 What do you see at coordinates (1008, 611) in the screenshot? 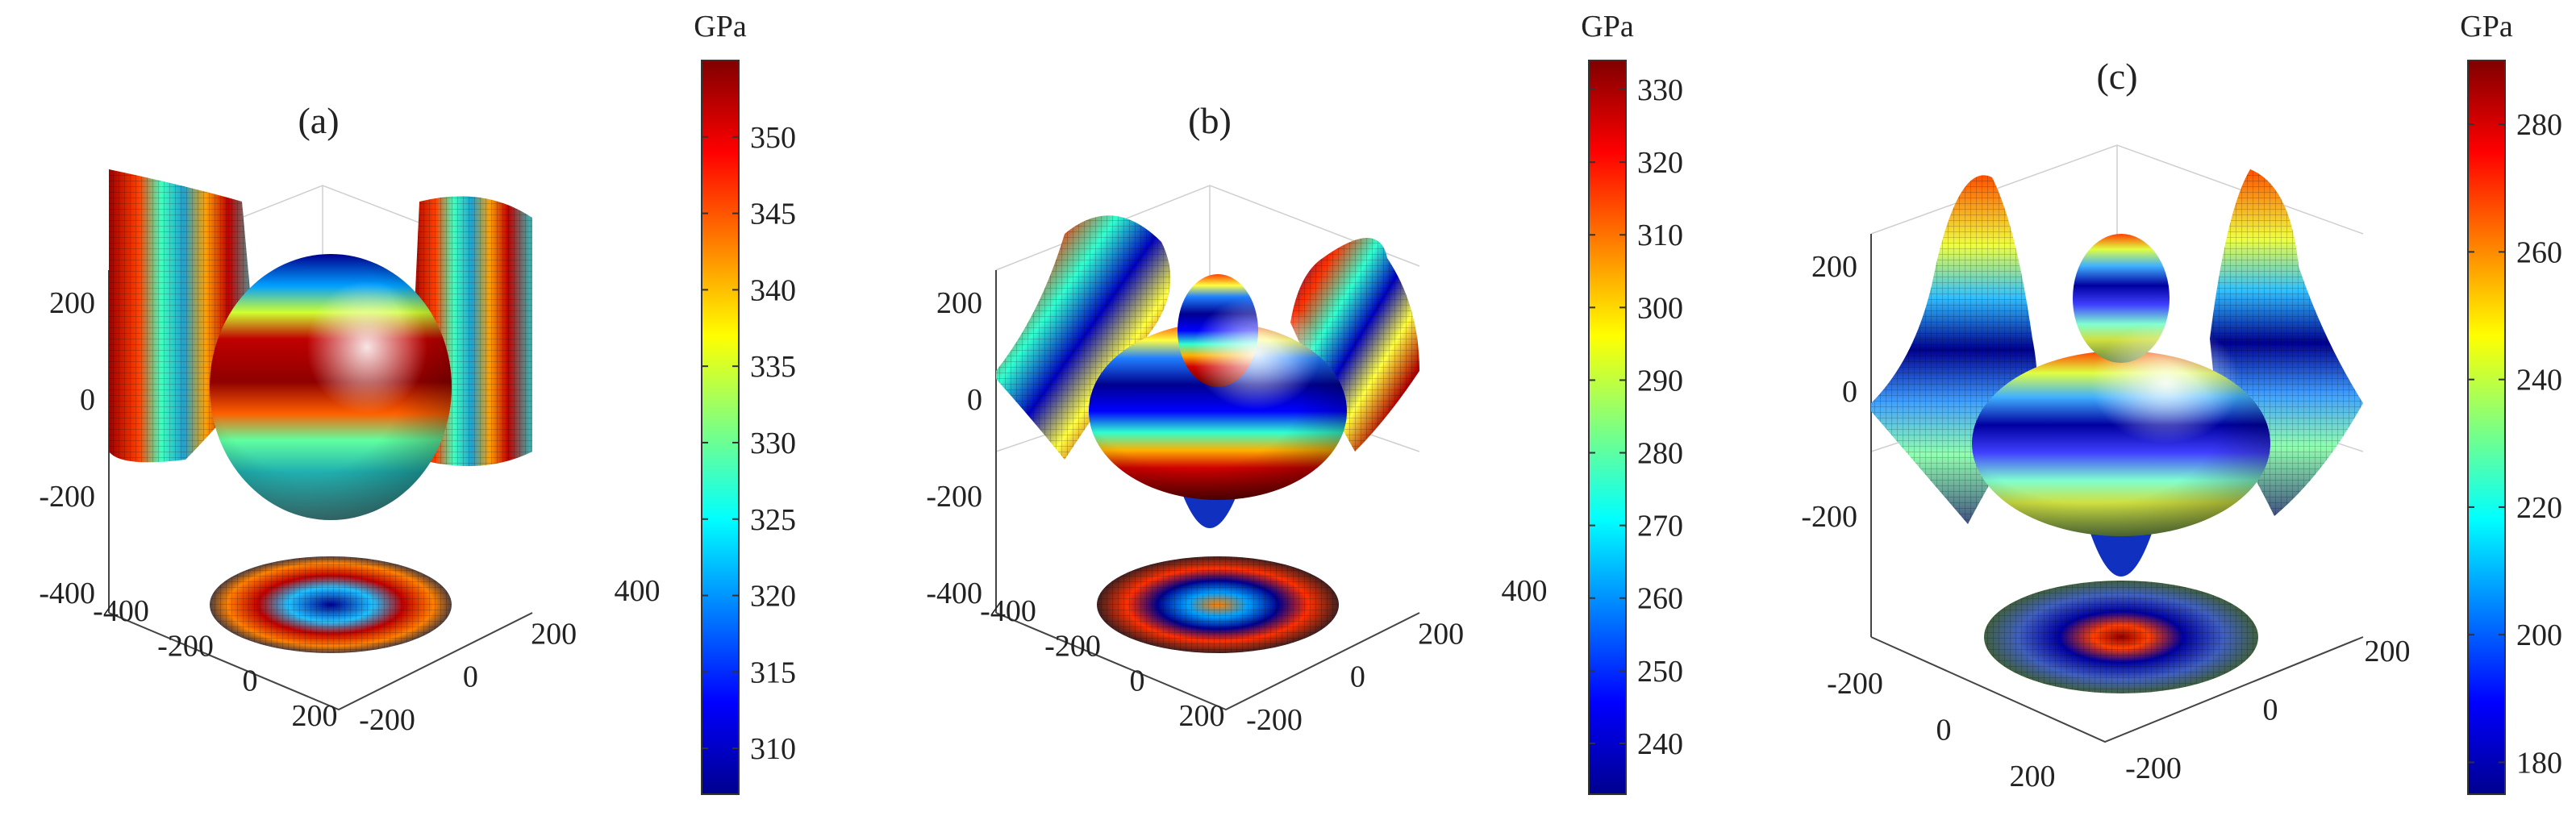
I see `x-tick-label-b: -400` at bounding box center [1008, 611].